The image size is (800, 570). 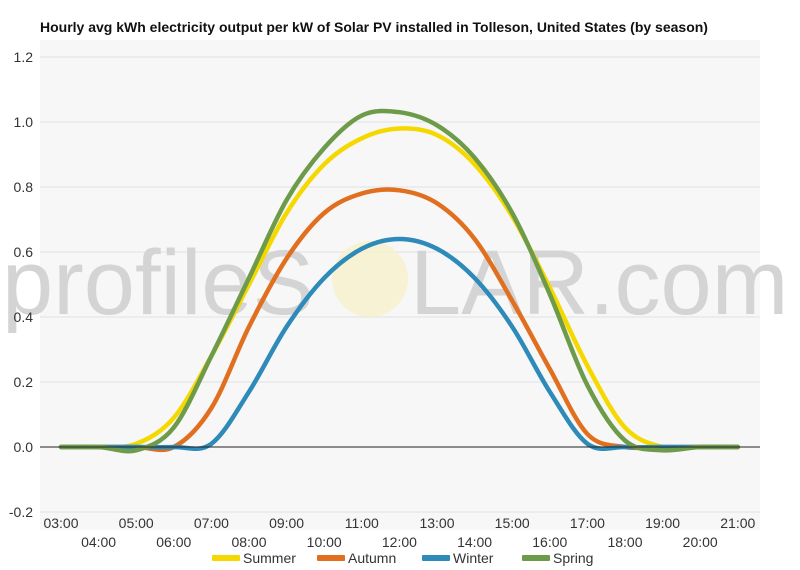 What do you see at coordinates (549, 542) in the screenshot?
I see `x-tick-label: 16:00` at bounding box center [549, 542].